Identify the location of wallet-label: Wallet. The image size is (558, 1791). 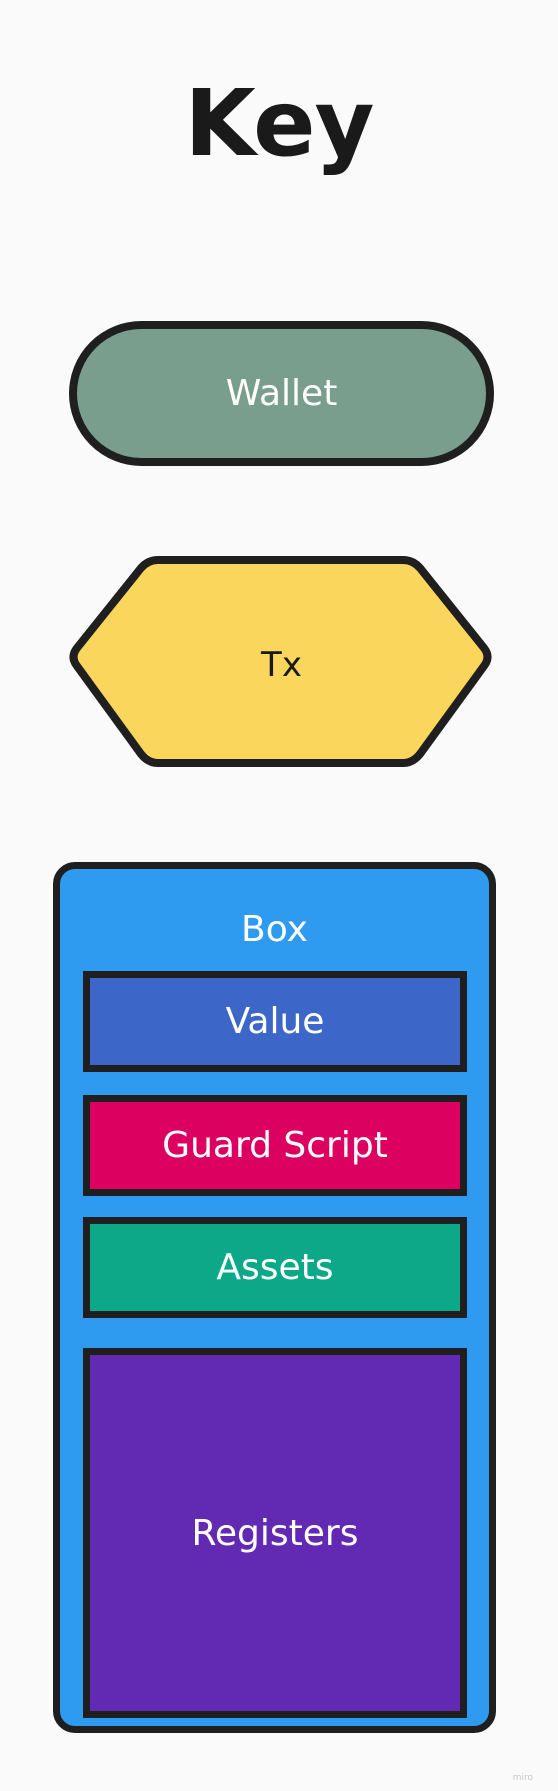
(281, 393).